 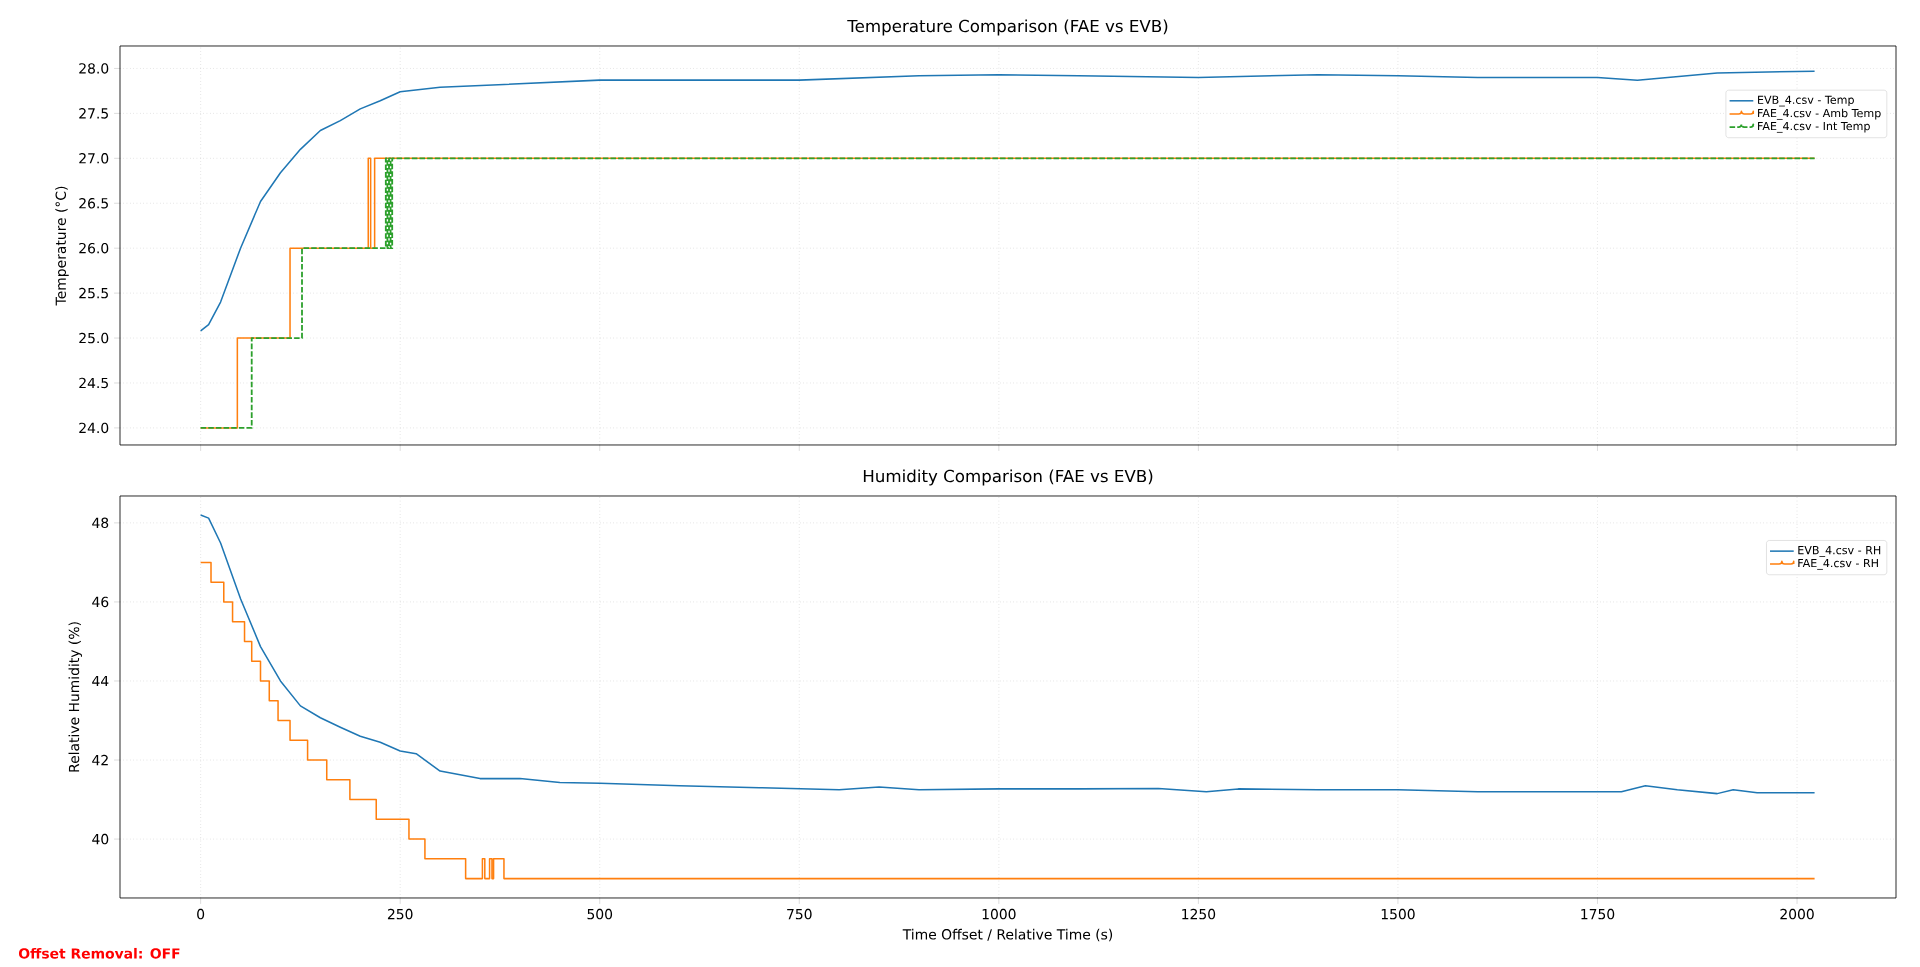 What do you see at coordinates (1806, 101) in the screenshot?
I see `legend-label: EVB_4.csv - Temp` at bounding box center [1806, 101].